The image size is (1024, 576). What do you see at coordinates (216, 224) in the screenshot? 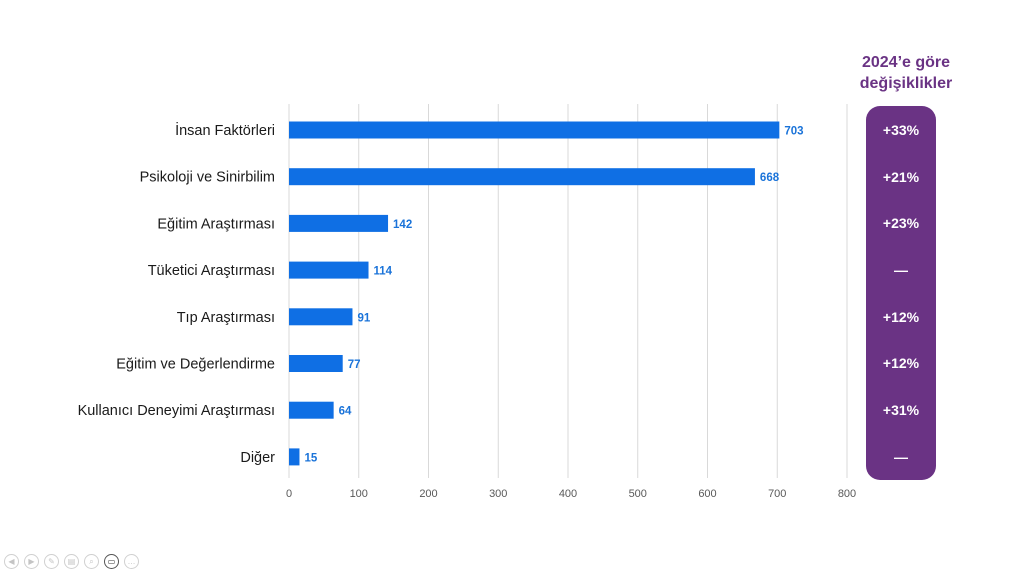
I see `category-label: Eğitim Araştırması` at bounding box center [216, 224].